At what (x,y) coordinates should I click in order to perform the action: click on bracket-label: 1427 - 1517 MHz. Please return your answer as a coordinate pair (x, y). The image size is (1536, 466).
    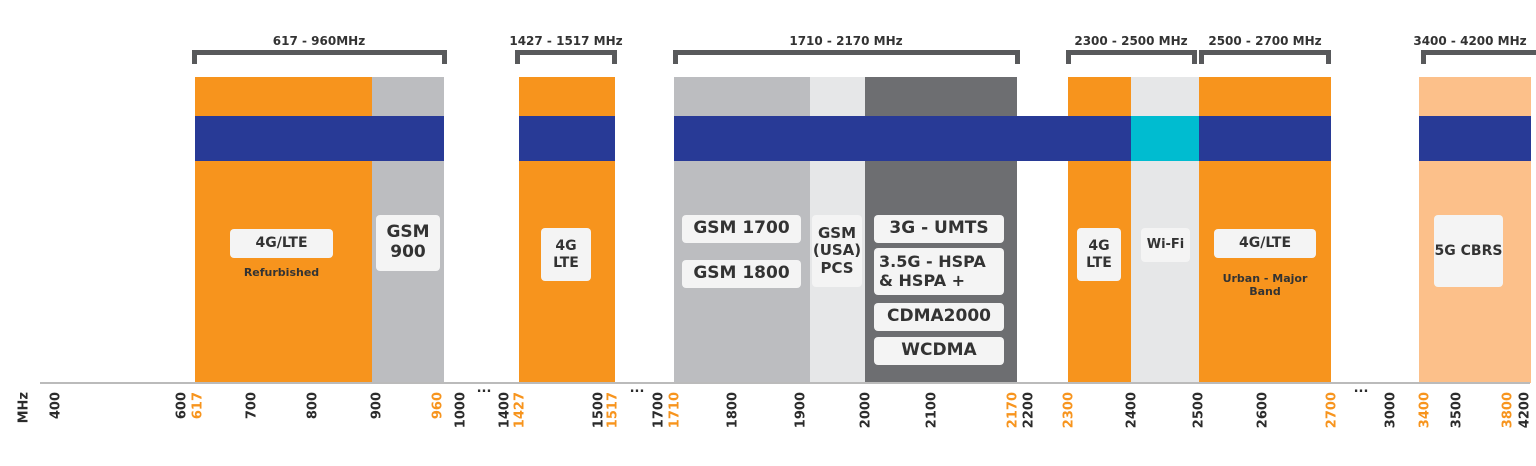
    Looking at the image, I should click on (566, 41).